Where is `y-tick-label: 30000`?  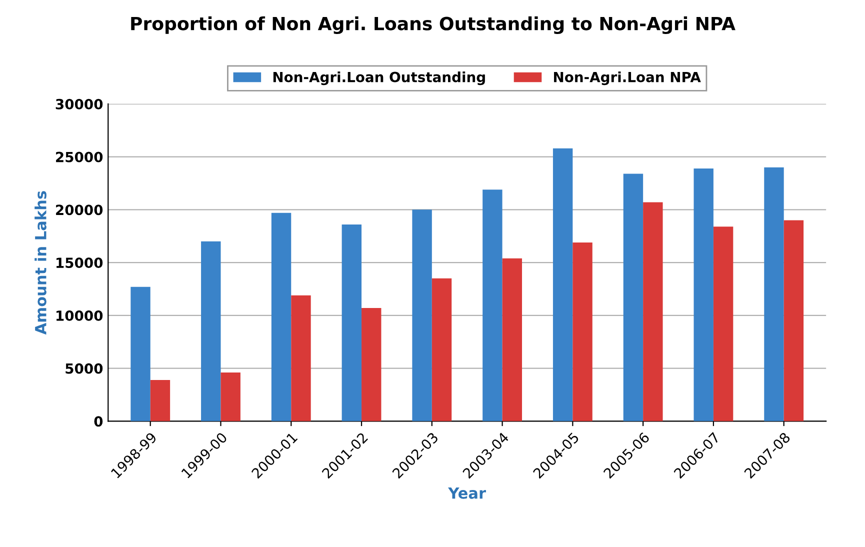
y-tick-label: 30000 is located at coordinates (79, 104).